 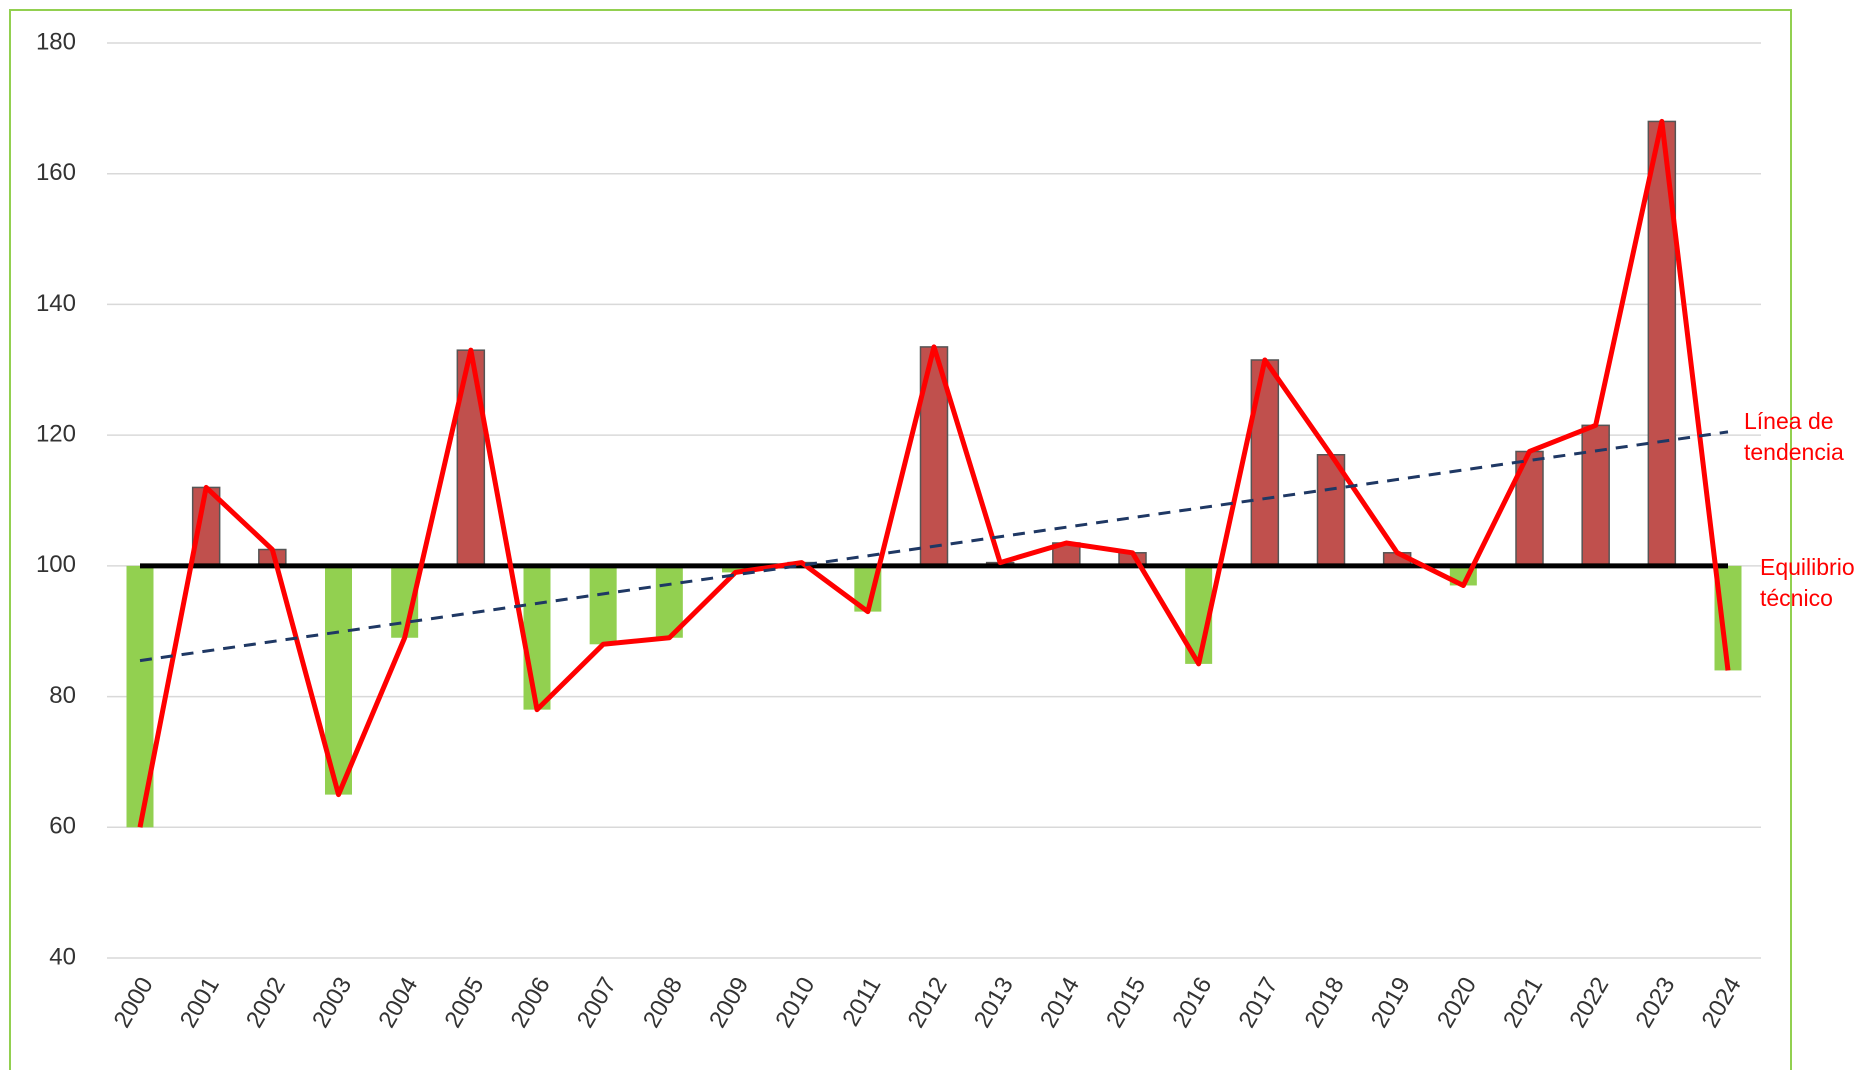 I want to click on x-tick-label: 2013, so click(x=994, y=1003).